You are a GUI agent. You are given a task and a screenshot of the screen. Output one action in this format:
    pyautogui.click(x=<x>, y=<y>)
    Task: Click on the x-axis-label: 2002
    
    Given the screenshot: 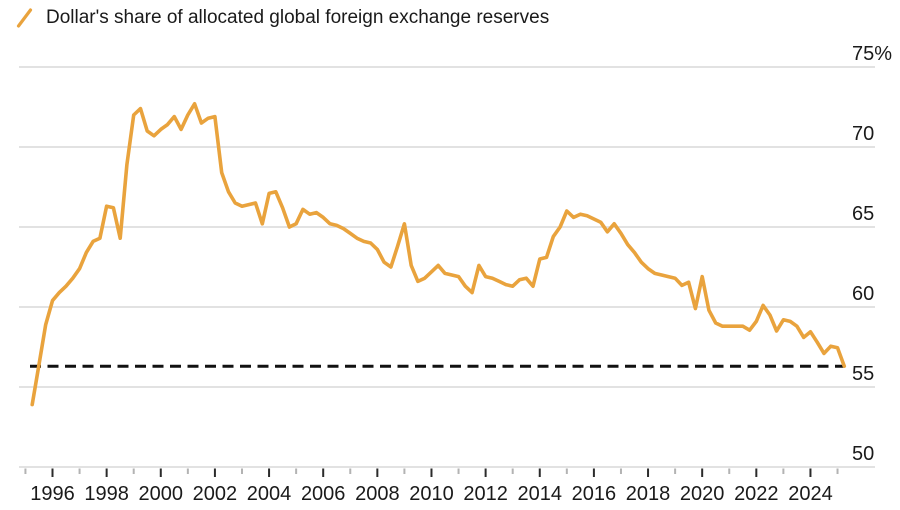 What is the action you would take?
    pyautogui.click(x=215, y=494)
    